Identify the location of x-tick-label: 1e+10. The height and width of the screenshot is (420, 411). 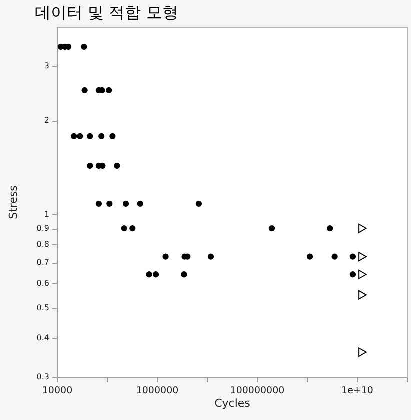
(358, 391).